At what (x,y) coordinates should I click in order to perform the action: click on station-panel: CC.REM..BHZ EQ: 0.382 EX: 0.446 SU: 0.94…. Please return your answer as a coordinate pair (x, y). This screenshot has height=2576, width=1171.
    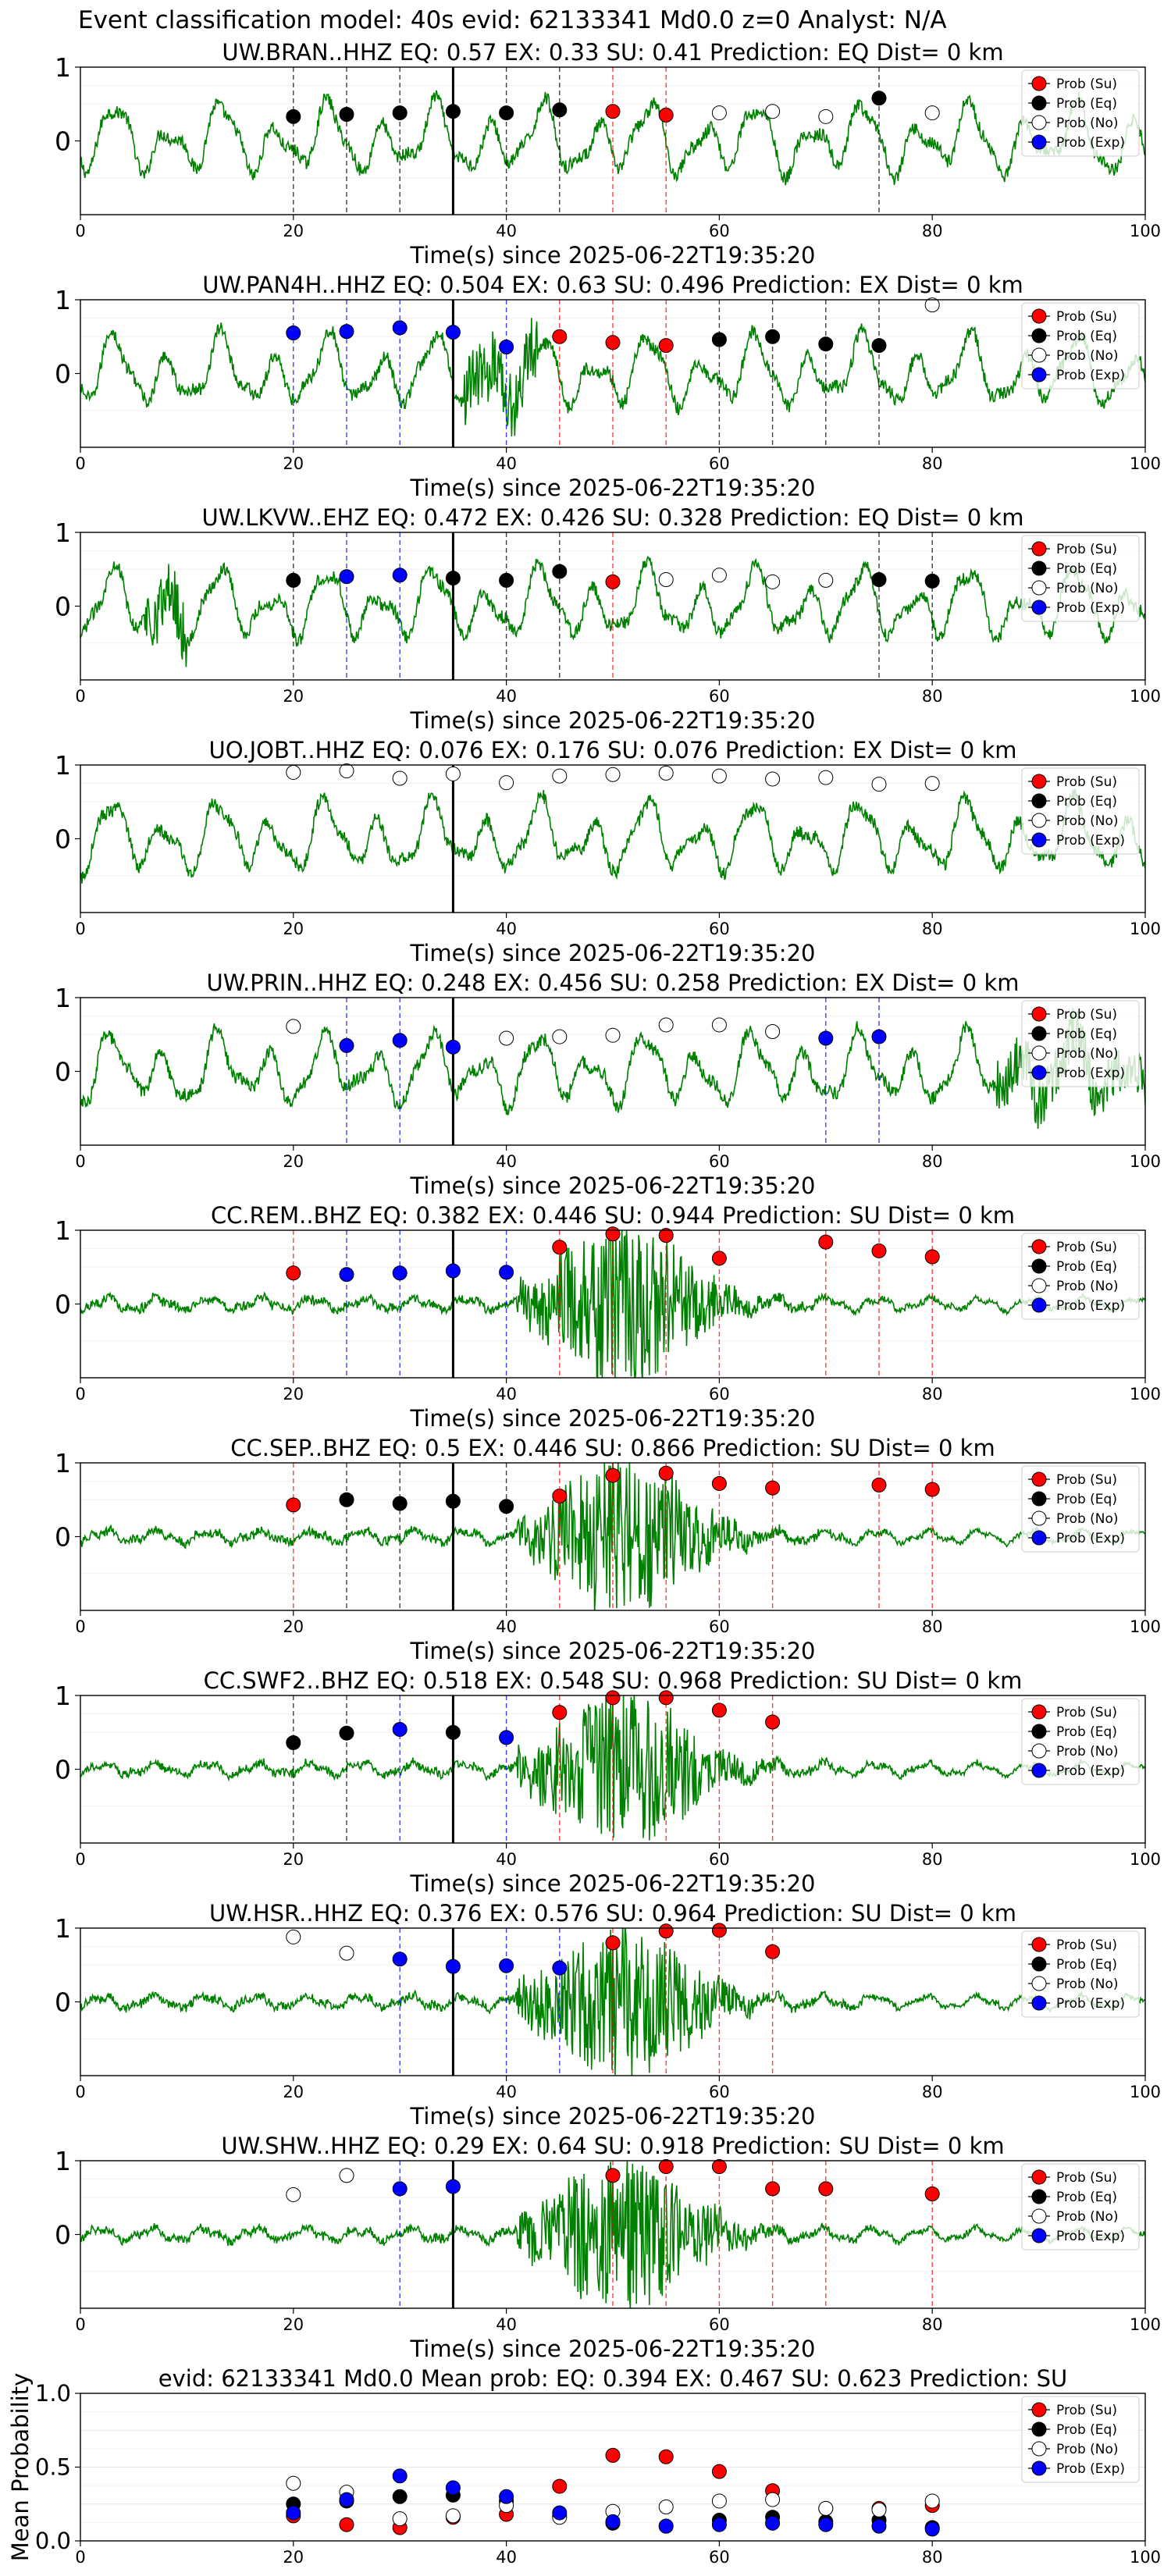
    Looking at the image, I should click on (608, 1317).